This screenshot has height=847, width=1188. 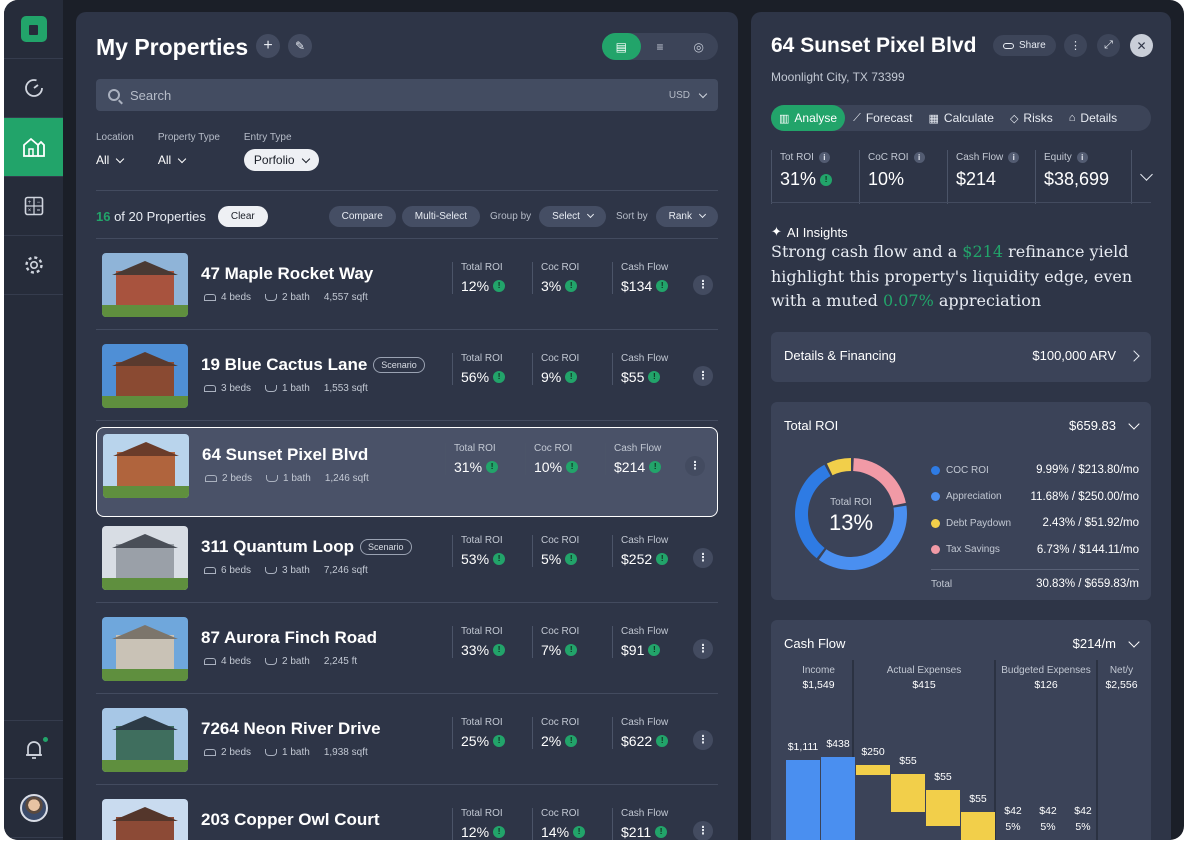 What do you see at coordinates (660, 46) in the screenshot?
I see `list-view-button: ≡` at bounding box center [660, 46].